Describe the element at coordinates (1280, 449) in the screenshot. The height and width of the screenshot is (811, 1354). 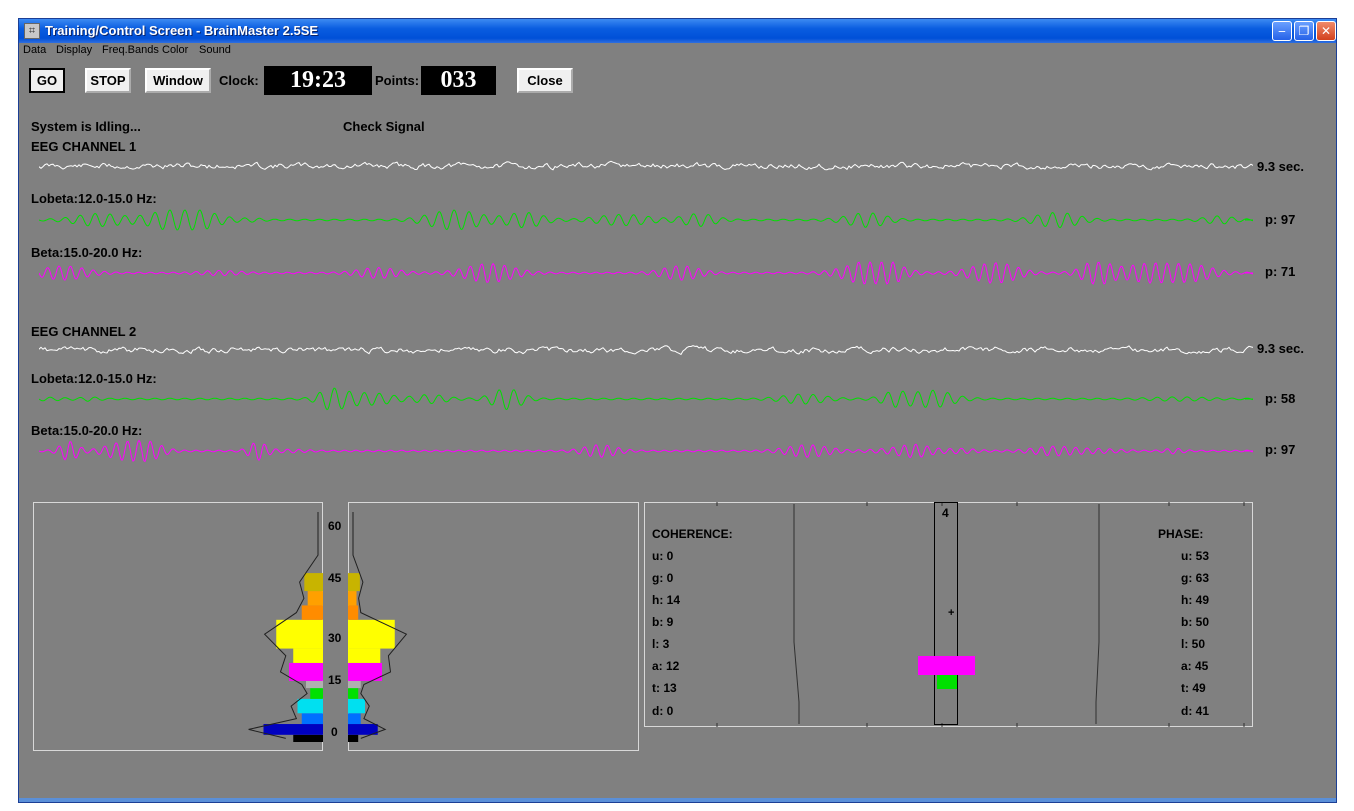
I see `channel-2-beta-value: p: 97` at that location.